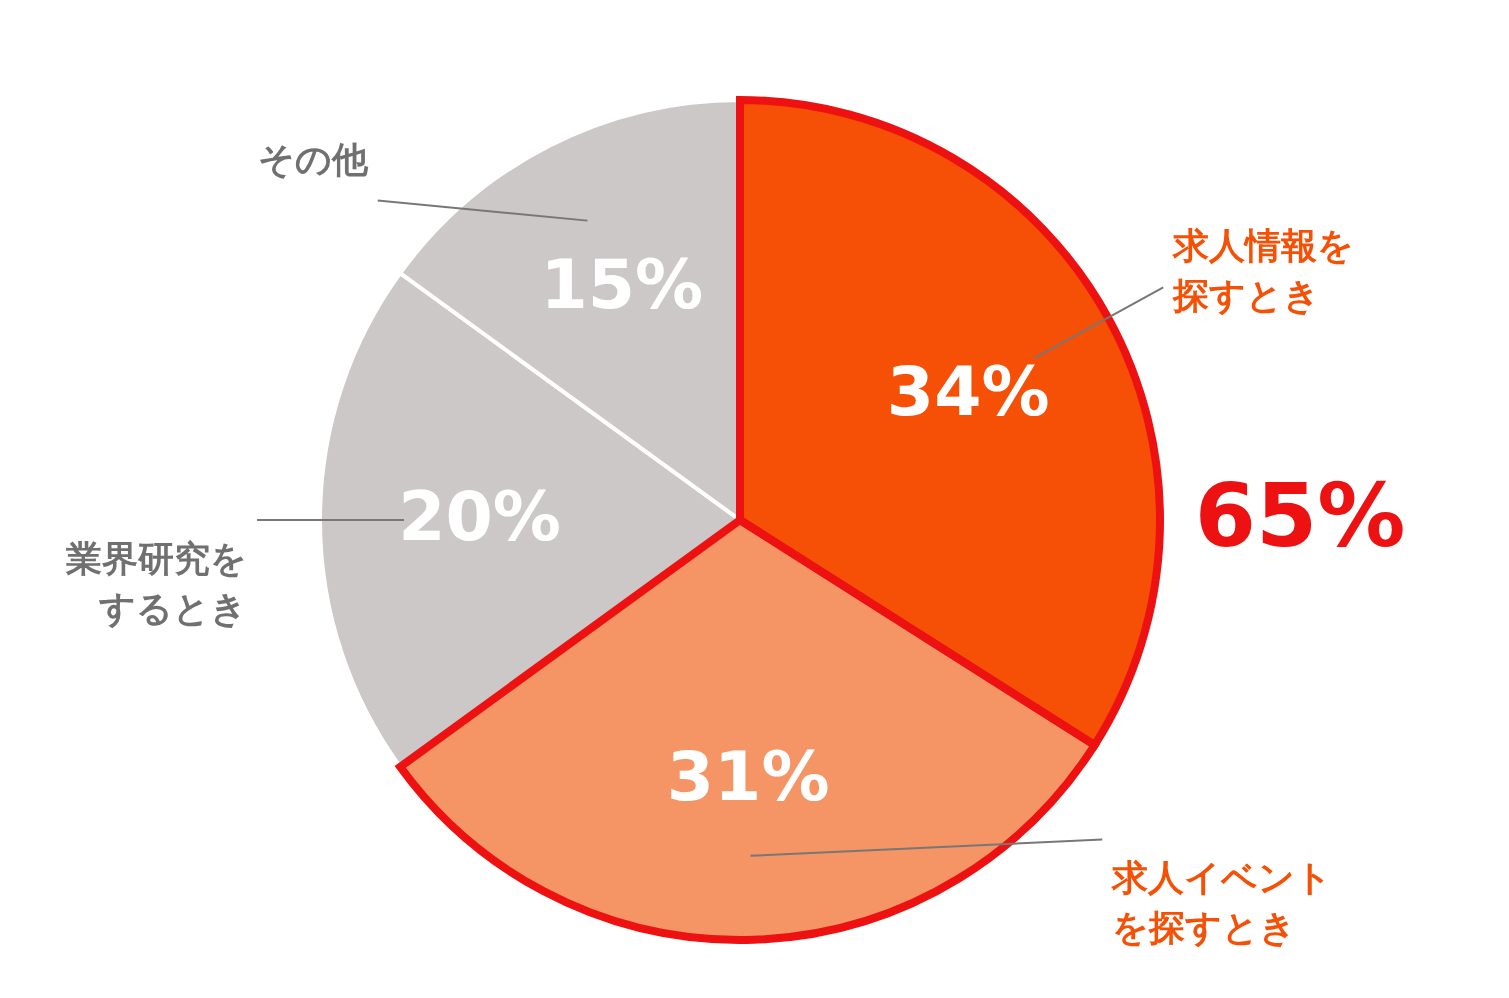 This screenshot has width=1509, height=998. I want to click on data-label: 20%, so click(479, 516).